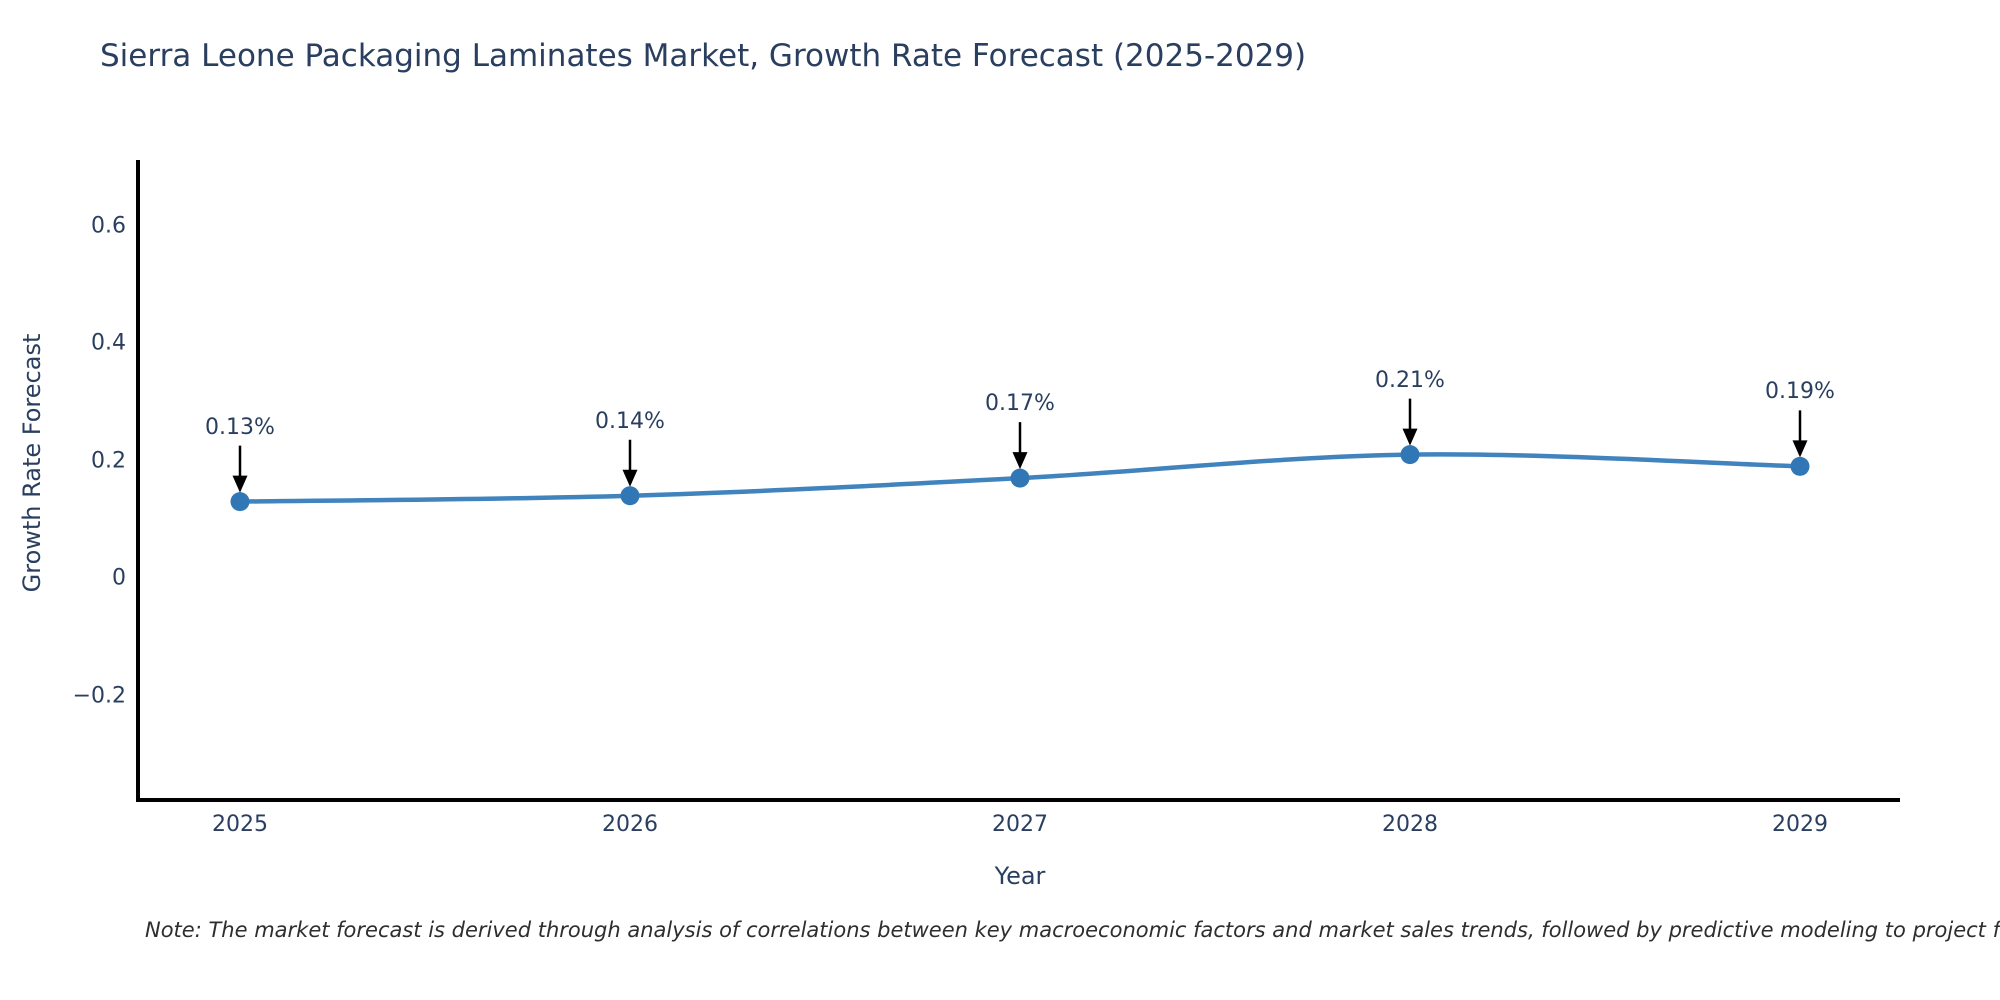 The width and height of the screenshot is (2000, 1000). Describe the element at coordinates (240, 427) in the screenshot. I see `point-annotation: 0.13%` at that location.